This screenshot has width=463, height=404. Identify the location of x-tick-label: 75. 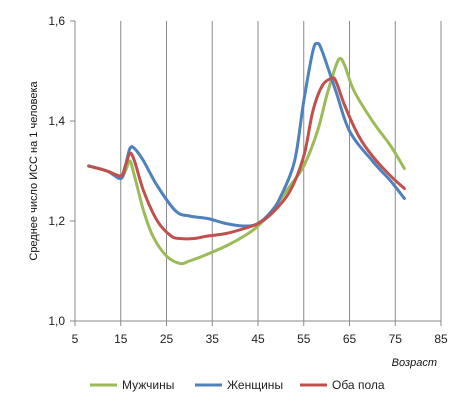
(396, 339).